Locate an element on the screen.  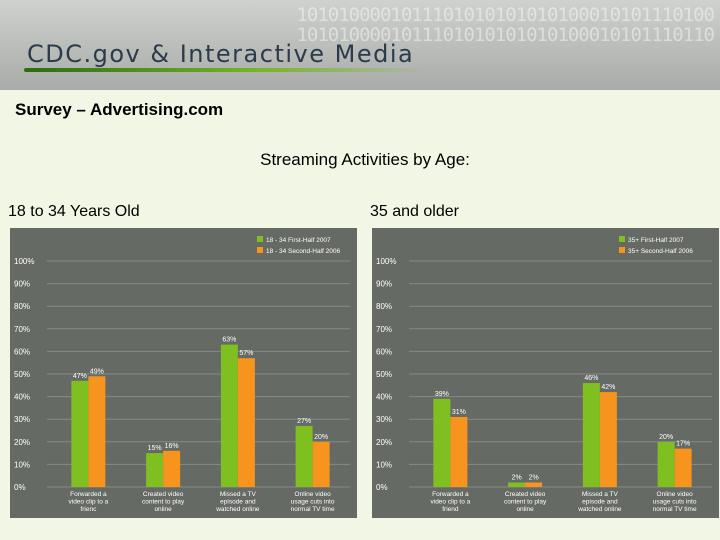
legend-label: 18 - 34 Second-Half 2006 is located at coordinates (303, 251).